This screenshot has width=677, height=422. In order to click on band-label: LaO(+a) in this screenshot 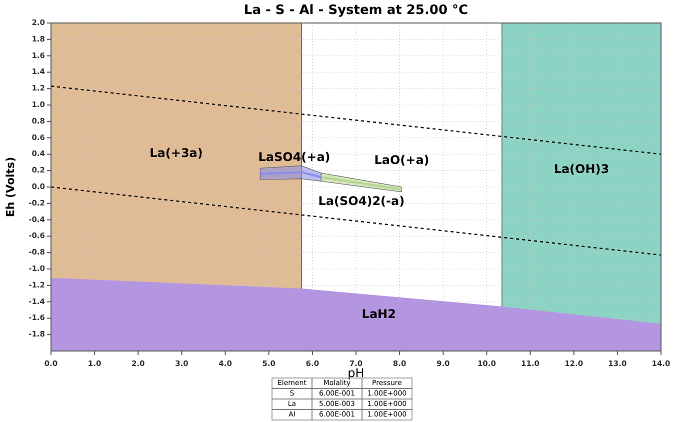, I will do `click(402, 160)`.